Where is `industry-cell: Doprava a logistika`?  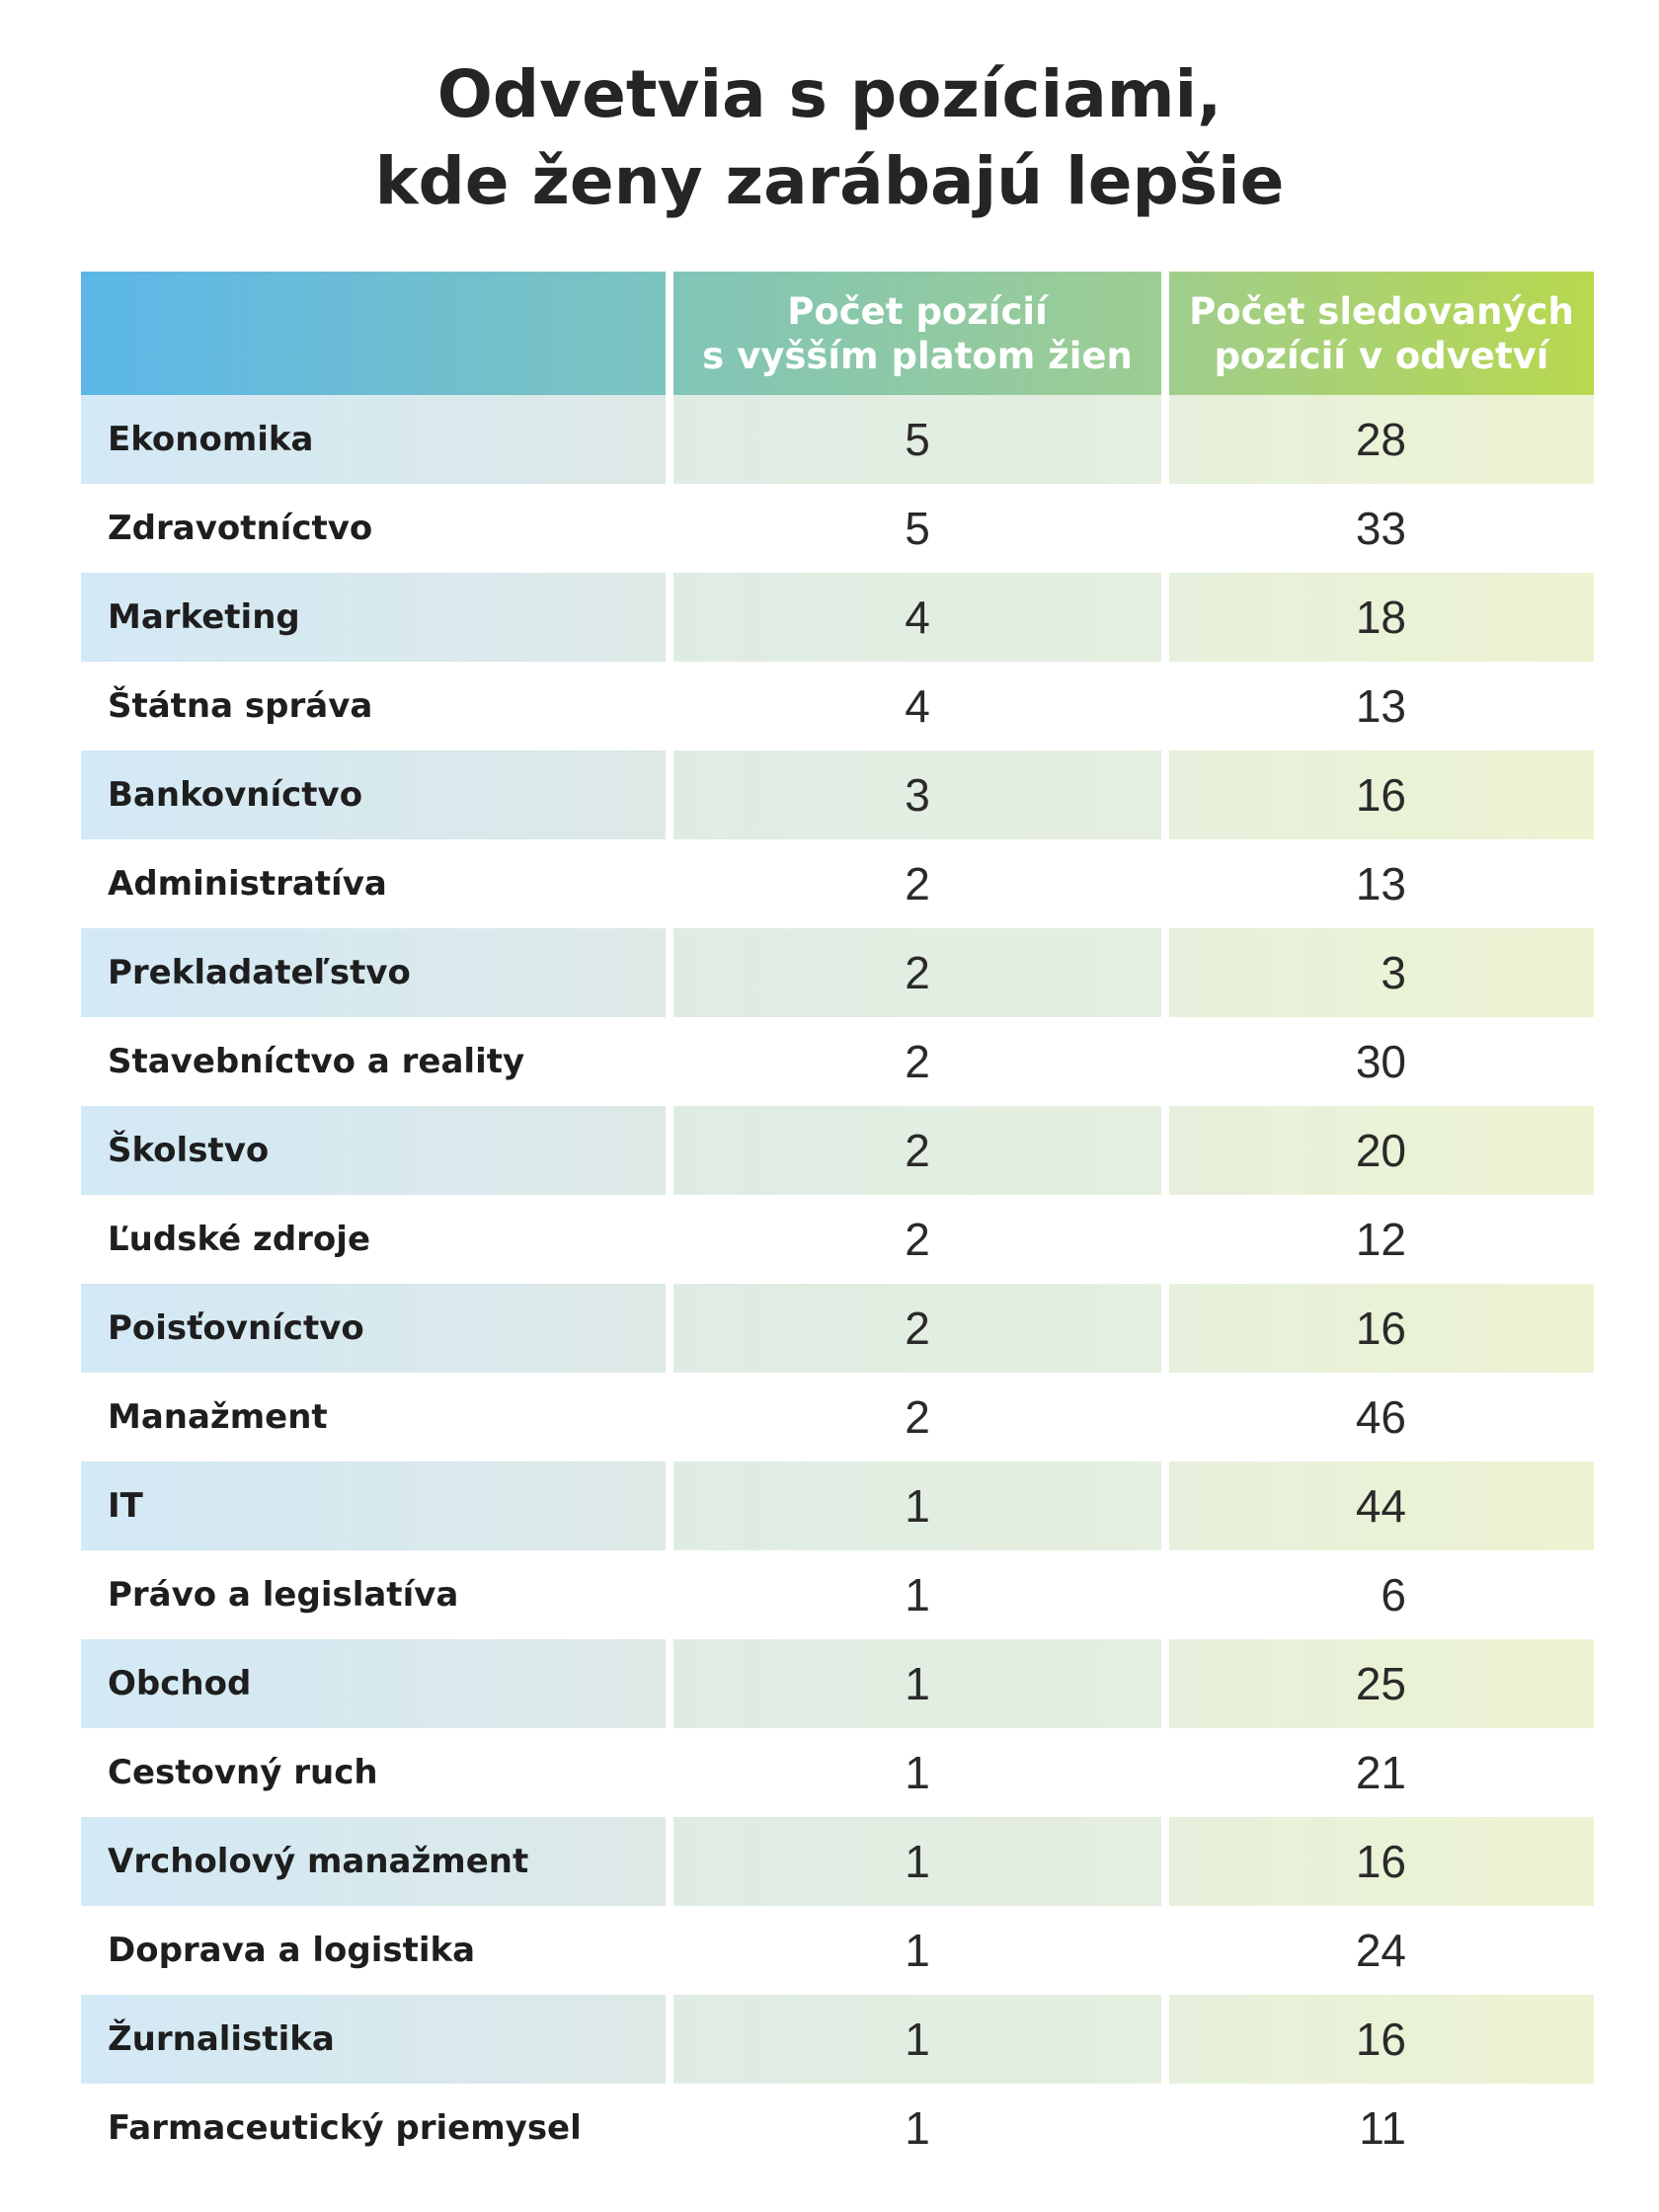 industry-cell: Doprava a logistika is located at coordinates (374, 1951).